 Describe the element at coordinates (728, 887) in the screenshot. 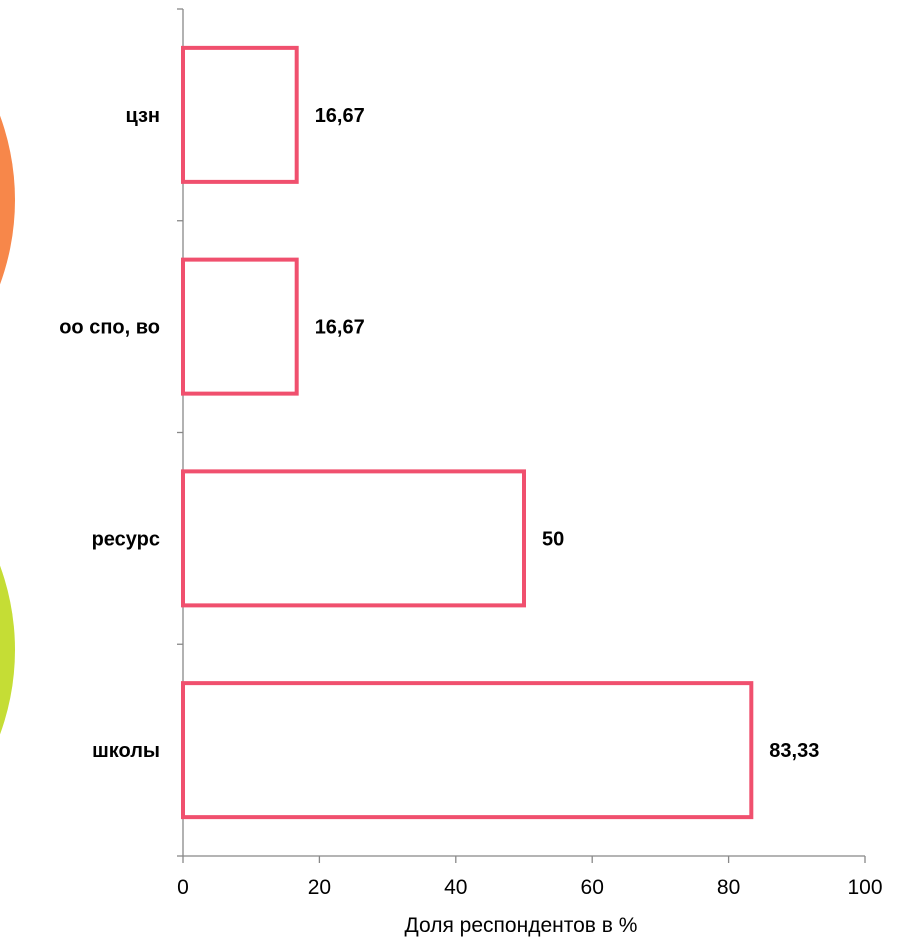

I see `x-tick-label: 80` at that location.